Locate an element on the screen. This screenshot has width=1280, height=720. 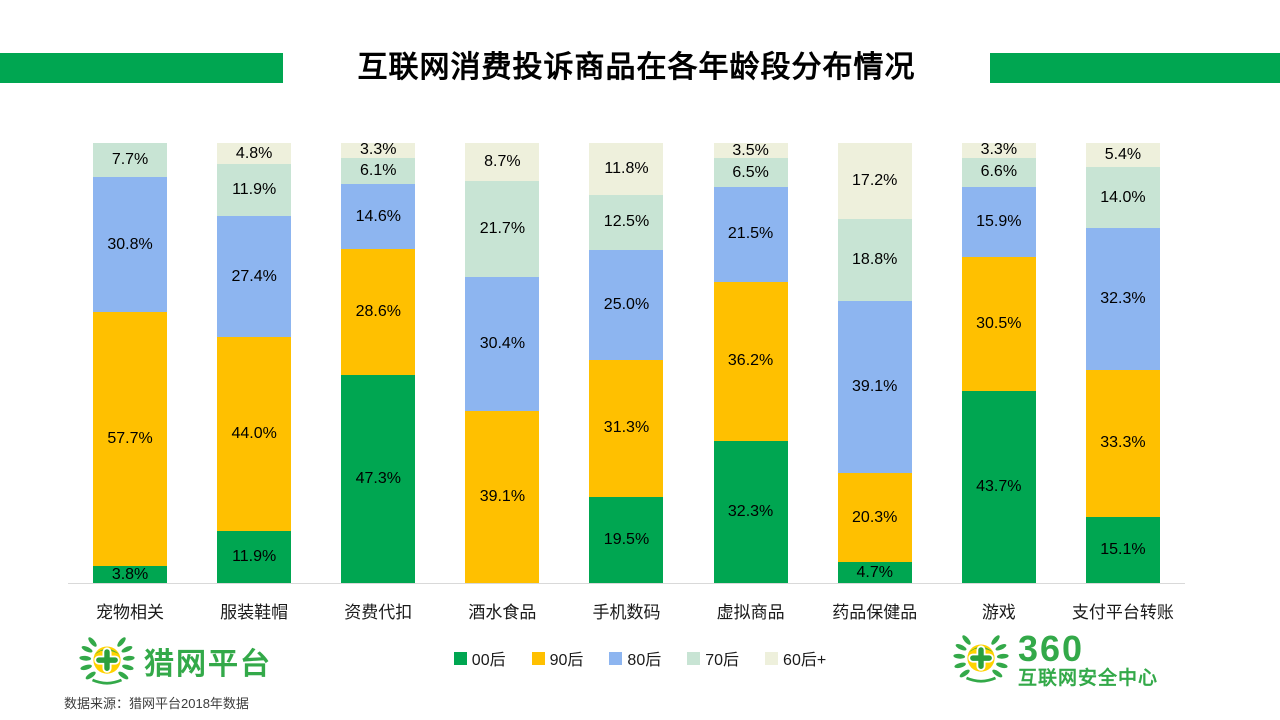
category-label: 酒水食品 is located at coordinates (502, 612).